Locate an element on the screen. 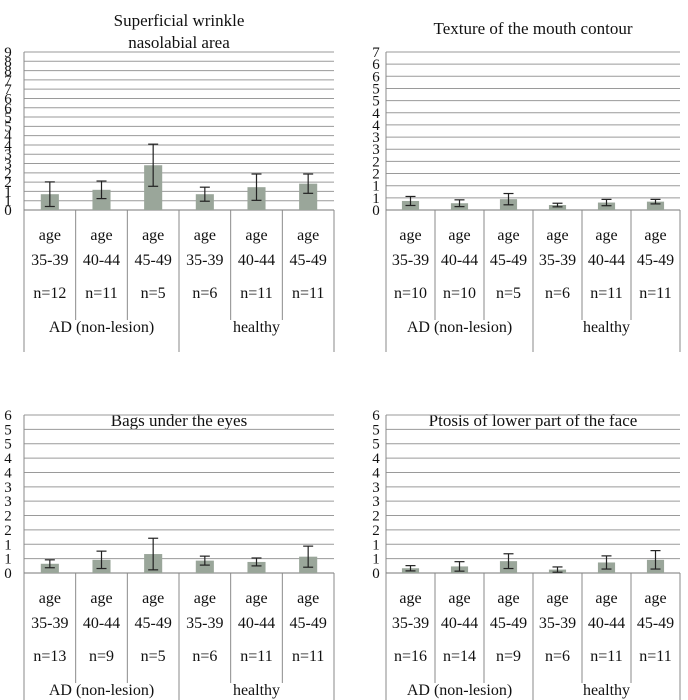 This screenshot has height=700, width=688. y-tick-label: 9 is located at coordinates (8, 53).